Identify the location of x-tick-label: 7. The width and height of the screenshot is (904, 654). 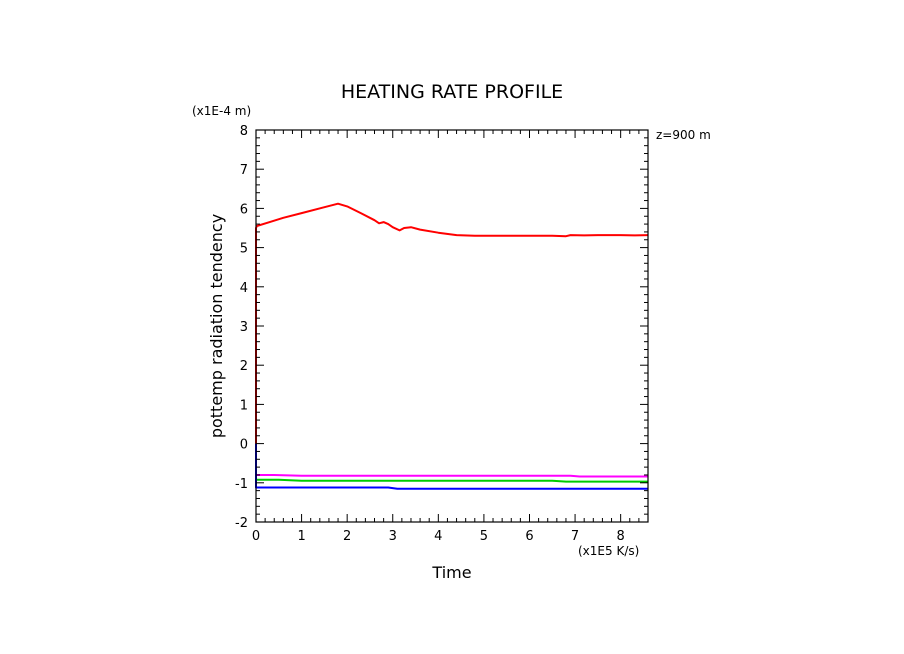
(575, 536).